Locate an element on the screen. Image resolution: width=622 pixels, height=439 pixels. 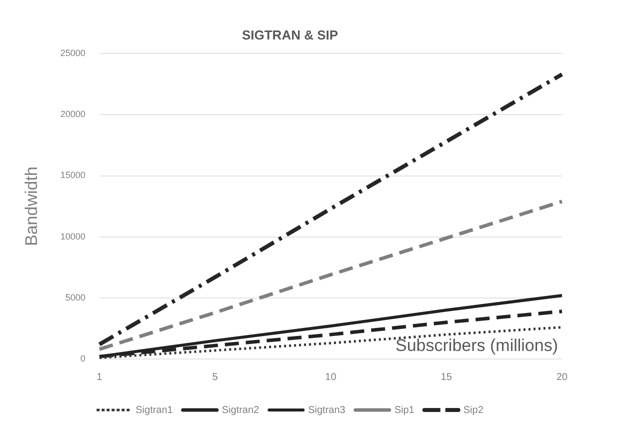
legend-label: Sigtran3 is located at coordinates (327, 410).